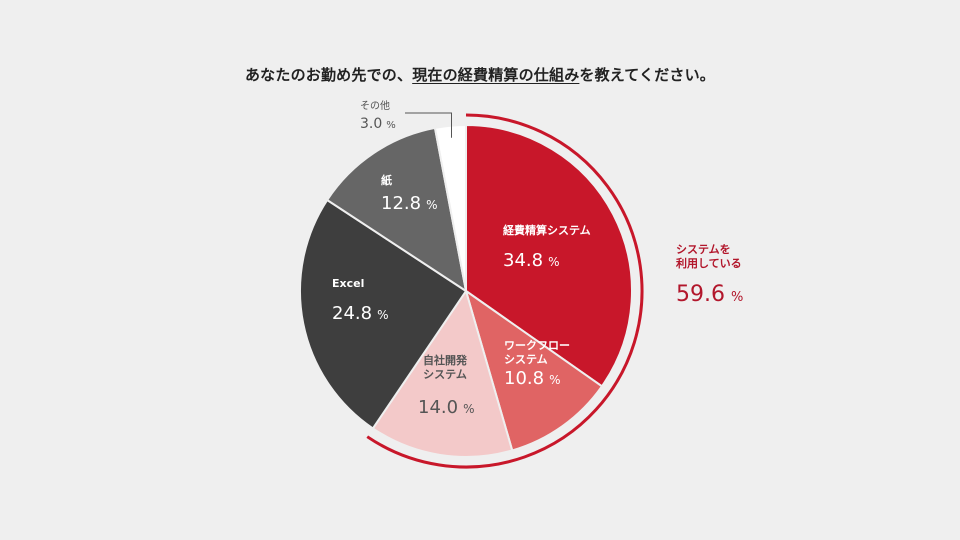 This screenshot has height=540, width=960. Describe the element at coordinates (737, 297) in the screenshot. I see `annotation-unit: %` at that location.